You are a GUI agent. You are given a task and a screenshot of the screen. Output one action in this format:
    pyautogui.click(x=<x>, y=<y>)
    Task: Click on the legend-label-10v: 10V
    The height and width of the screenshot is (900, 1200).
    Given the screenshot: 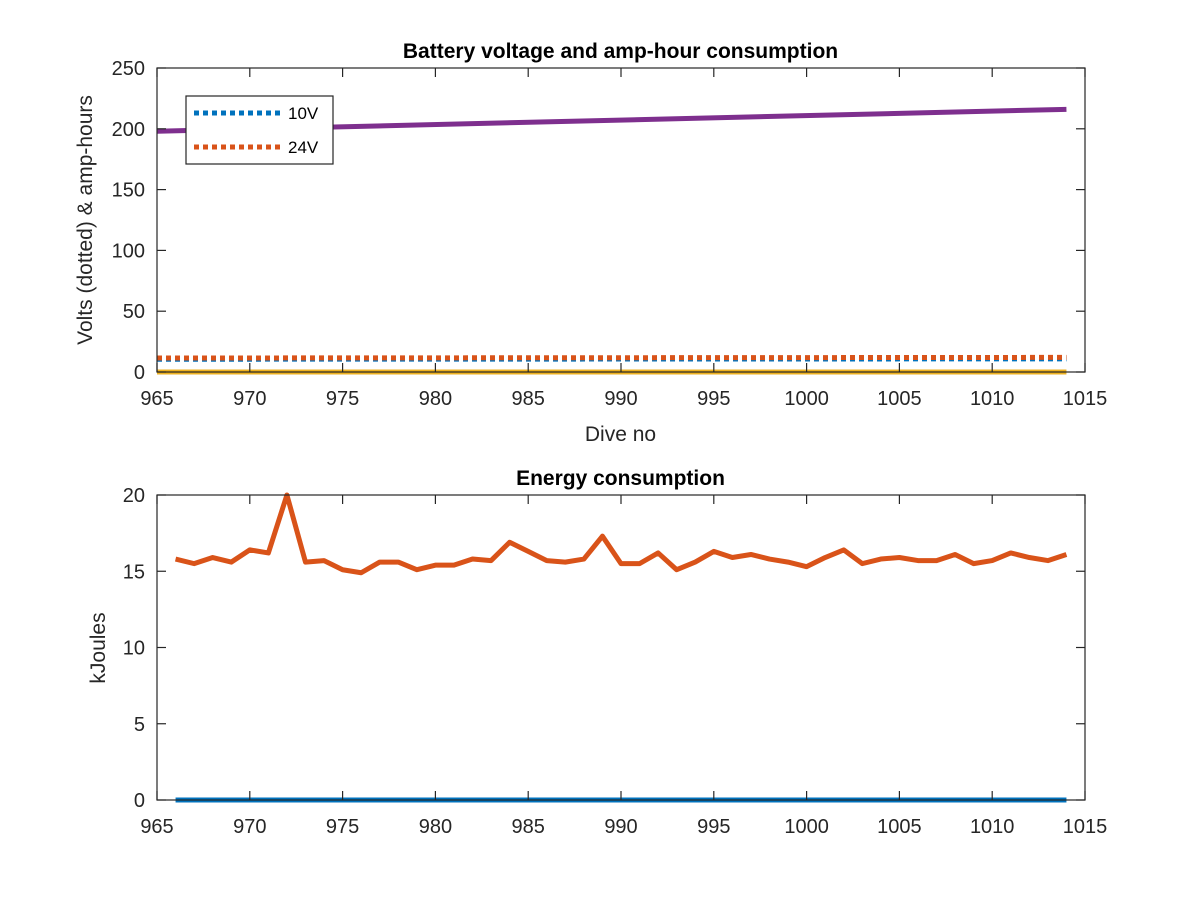 What is the action you would take?
    pyautogui.click(x=303, y=113)
    